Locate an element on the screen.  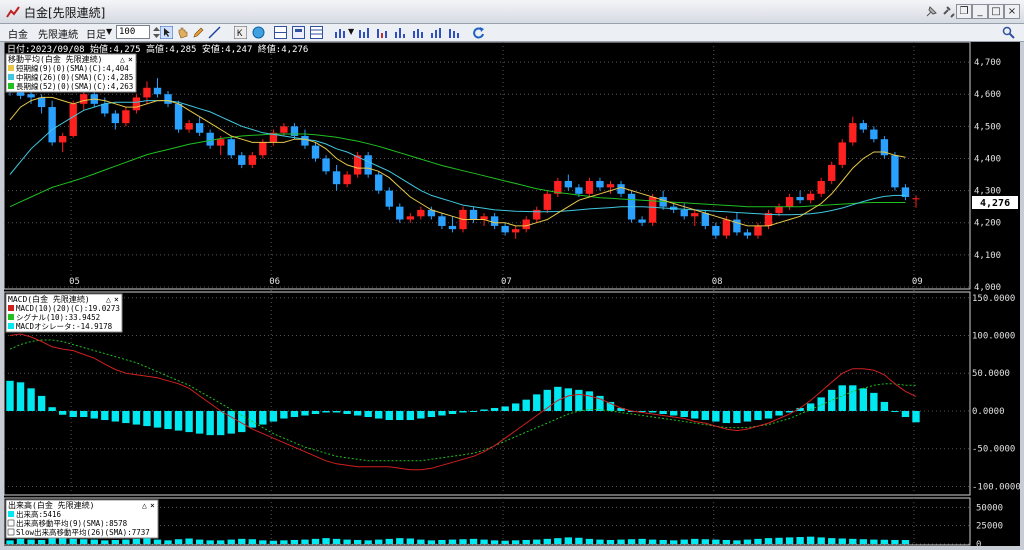
calc-icon is located at coordinates (298, 32).